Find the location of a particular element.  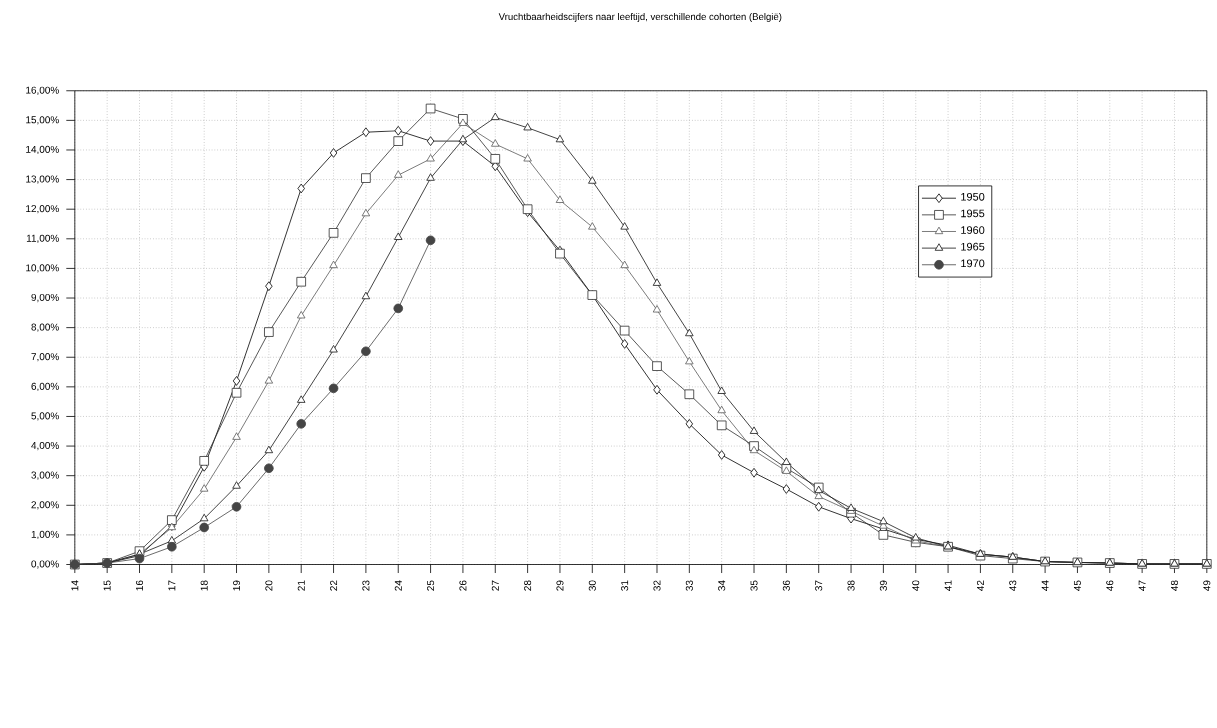

x-tick-label: 34 is located at coordinates (722, 585).